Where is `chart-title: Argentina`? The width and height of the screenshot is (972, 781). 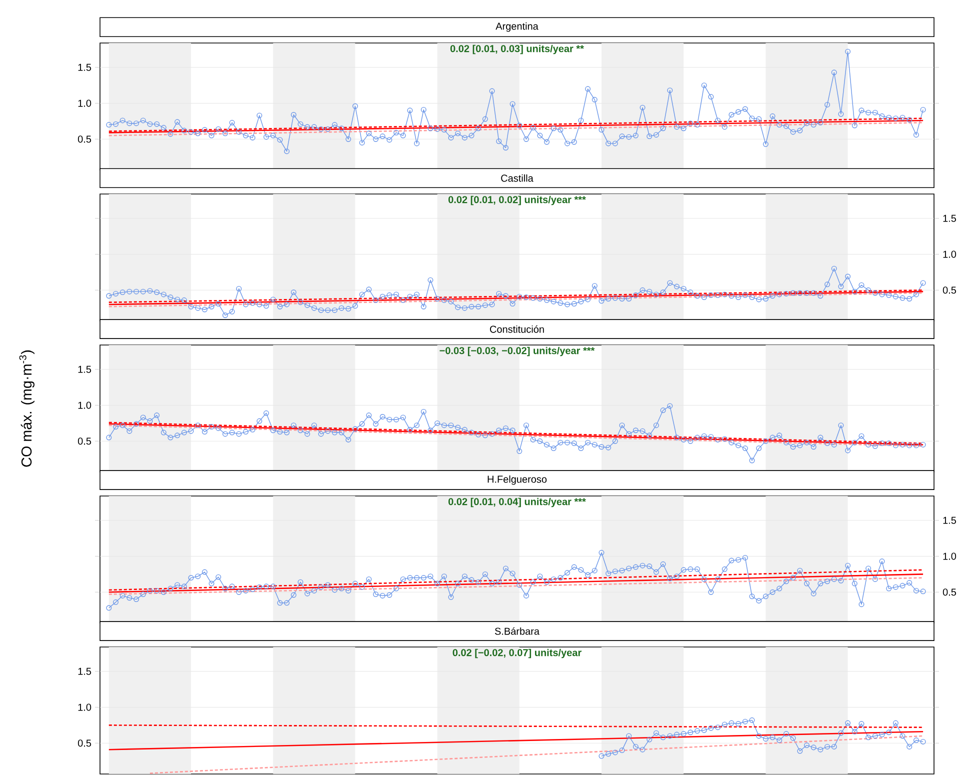
chart-title: Argentina is located at coordinates (517, 27).